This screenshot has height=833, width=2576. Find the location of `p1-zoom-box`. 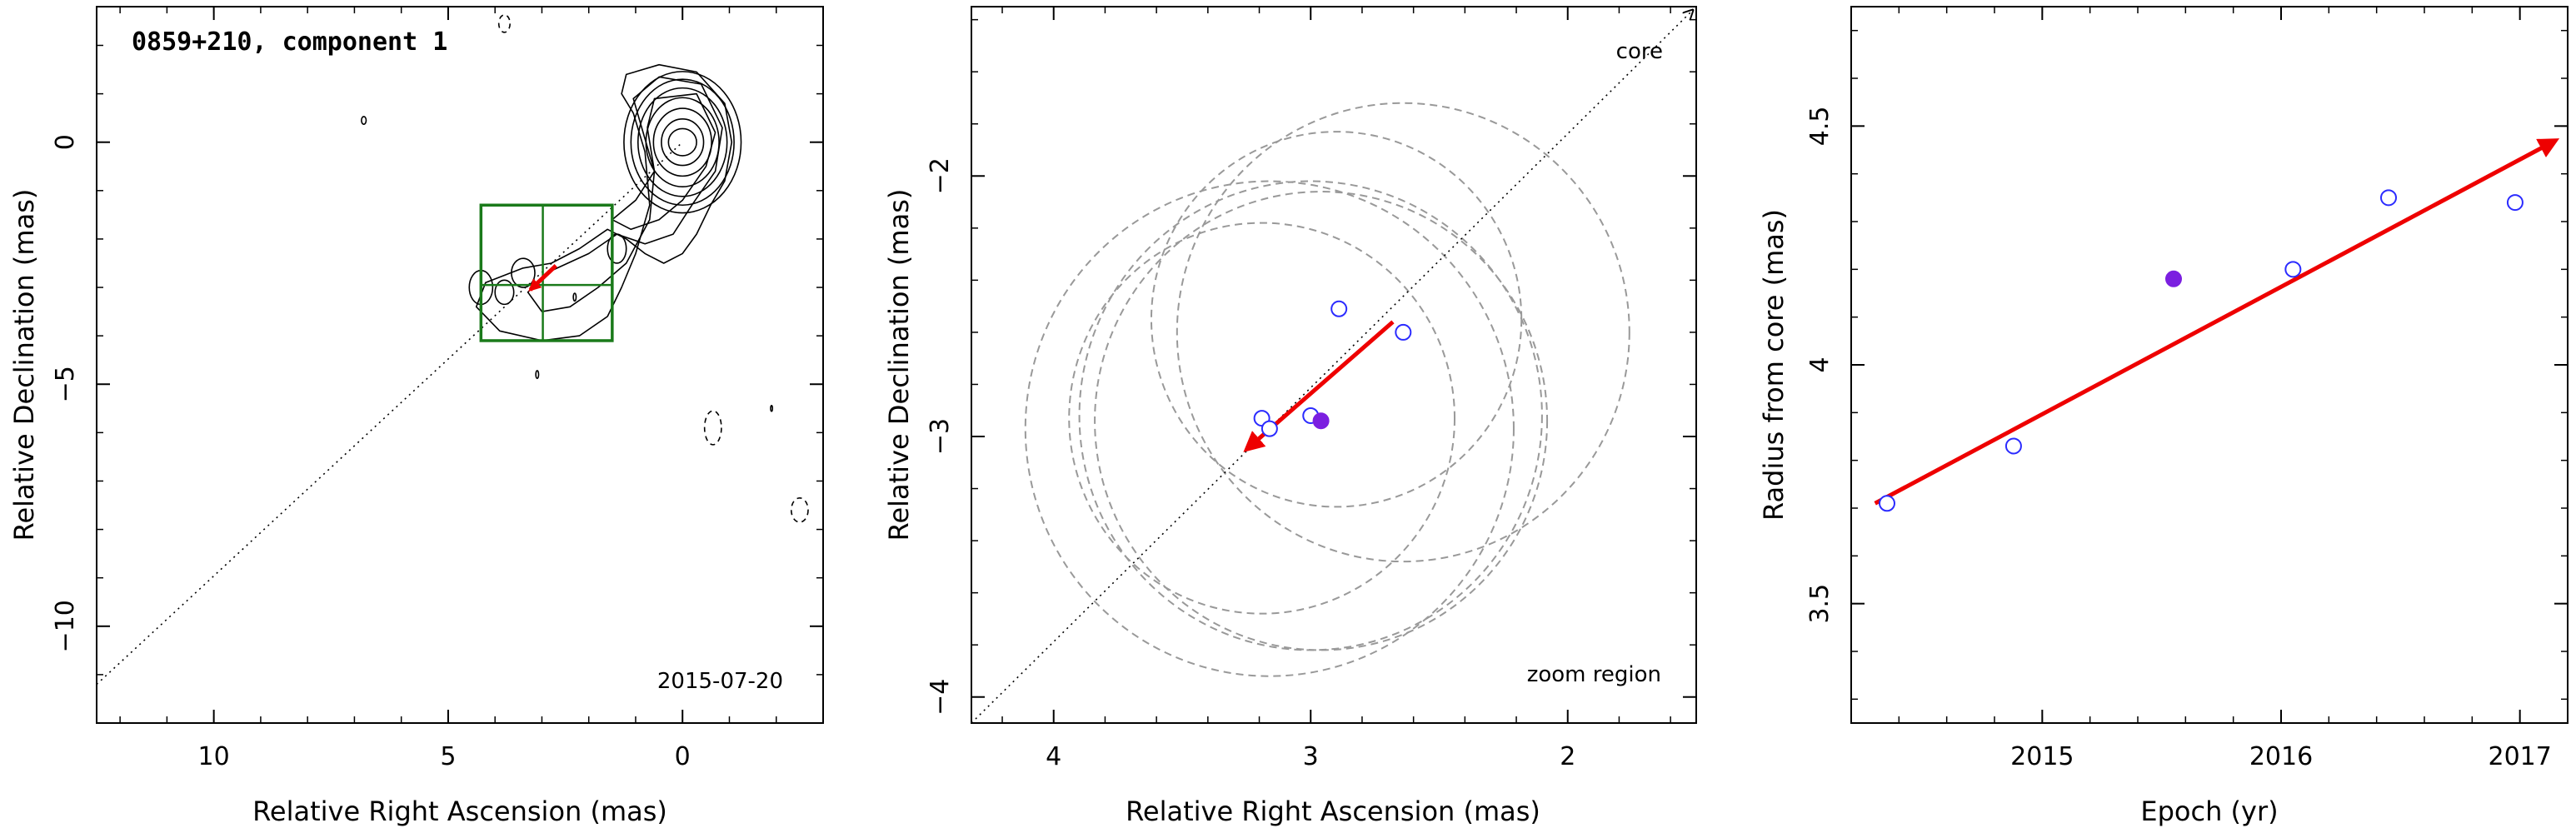

p1-zoom-box is located at coordinates (546, 272).